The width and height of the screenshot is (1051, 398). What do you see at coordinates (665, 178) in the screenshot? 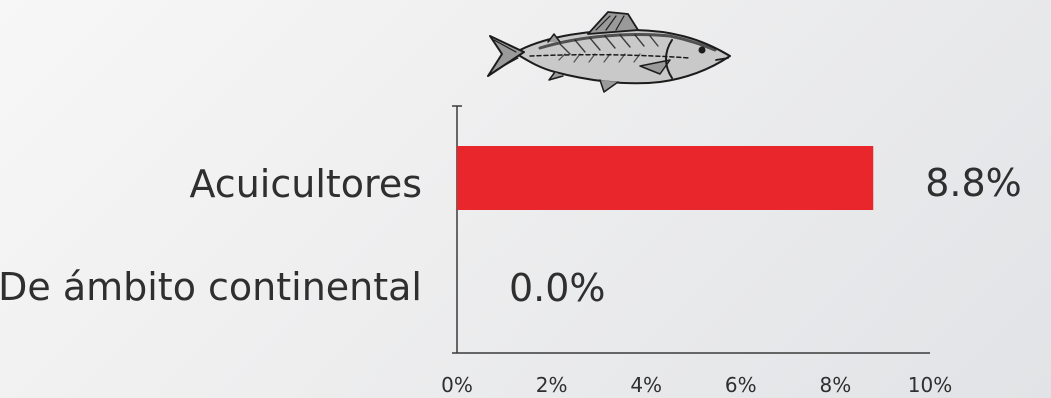
I see `bar-acuicultores` at bounding box center [665, 178].